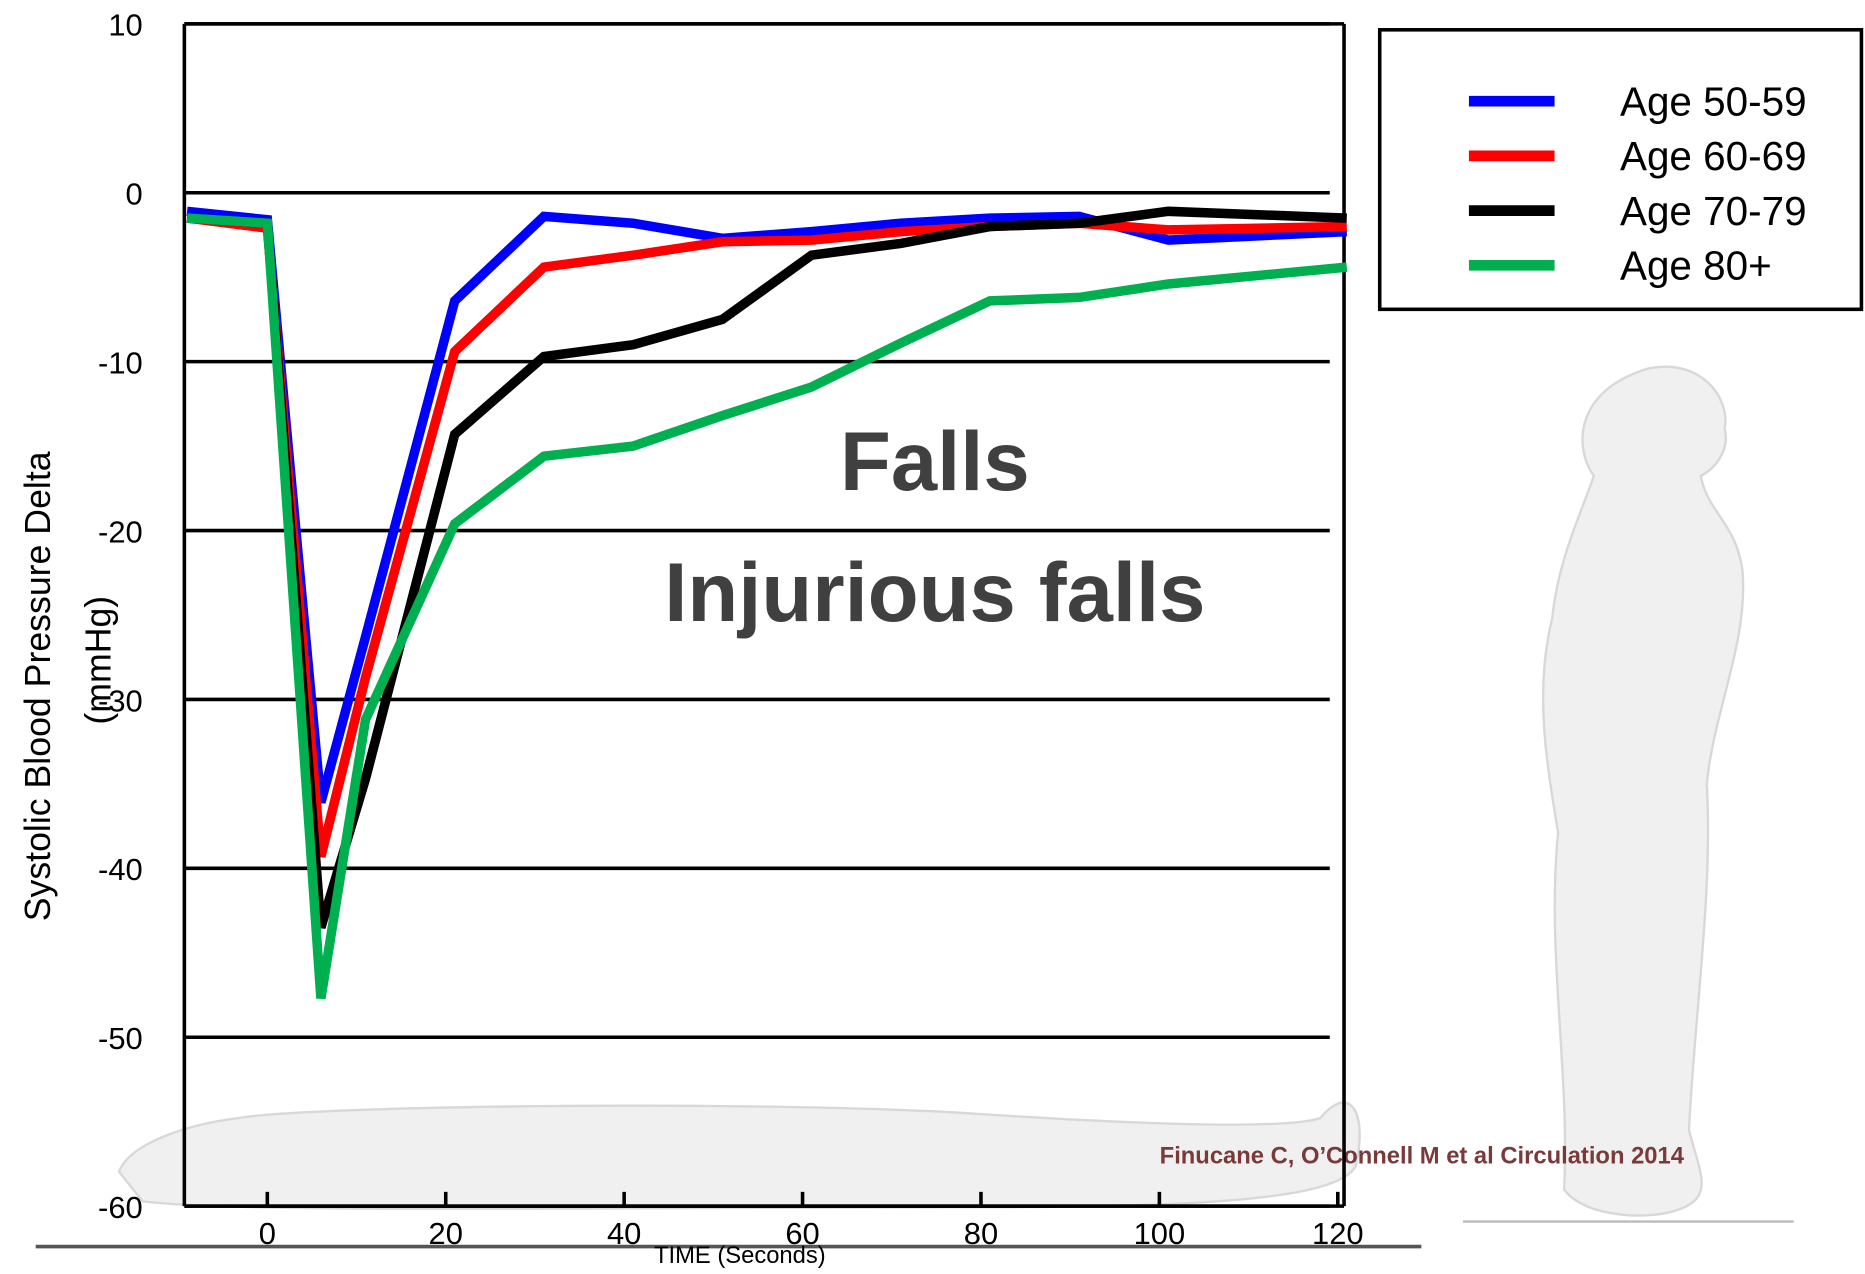  I want to click on x-axis-title: TIME (Seconds), so click(740, 1255).